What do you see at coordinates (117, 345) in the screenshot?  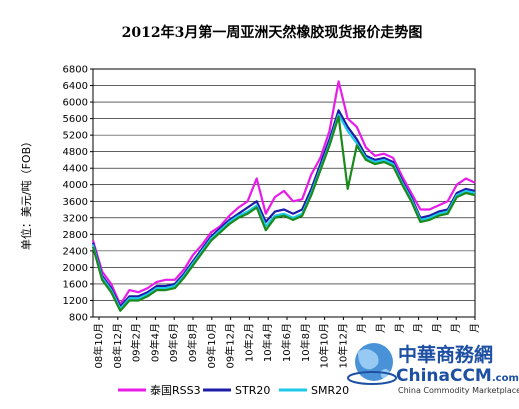 I see `x-tick-label: 08年12月` at bounding box center [117, 345].